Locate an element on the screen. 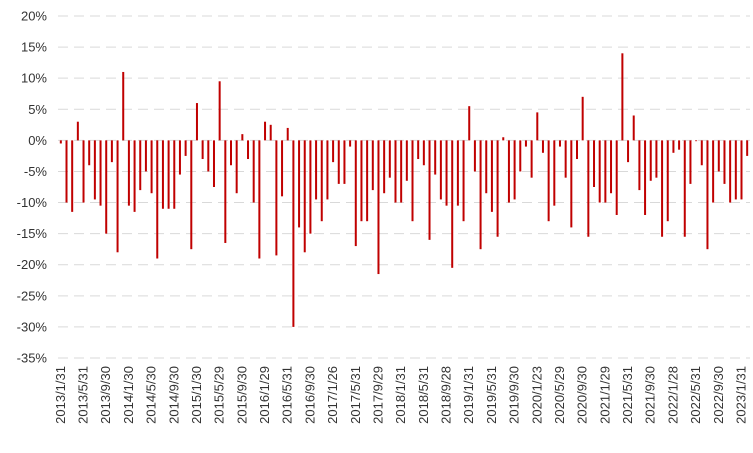  y-tick-label: 20% is located at coordinates (34, 16).